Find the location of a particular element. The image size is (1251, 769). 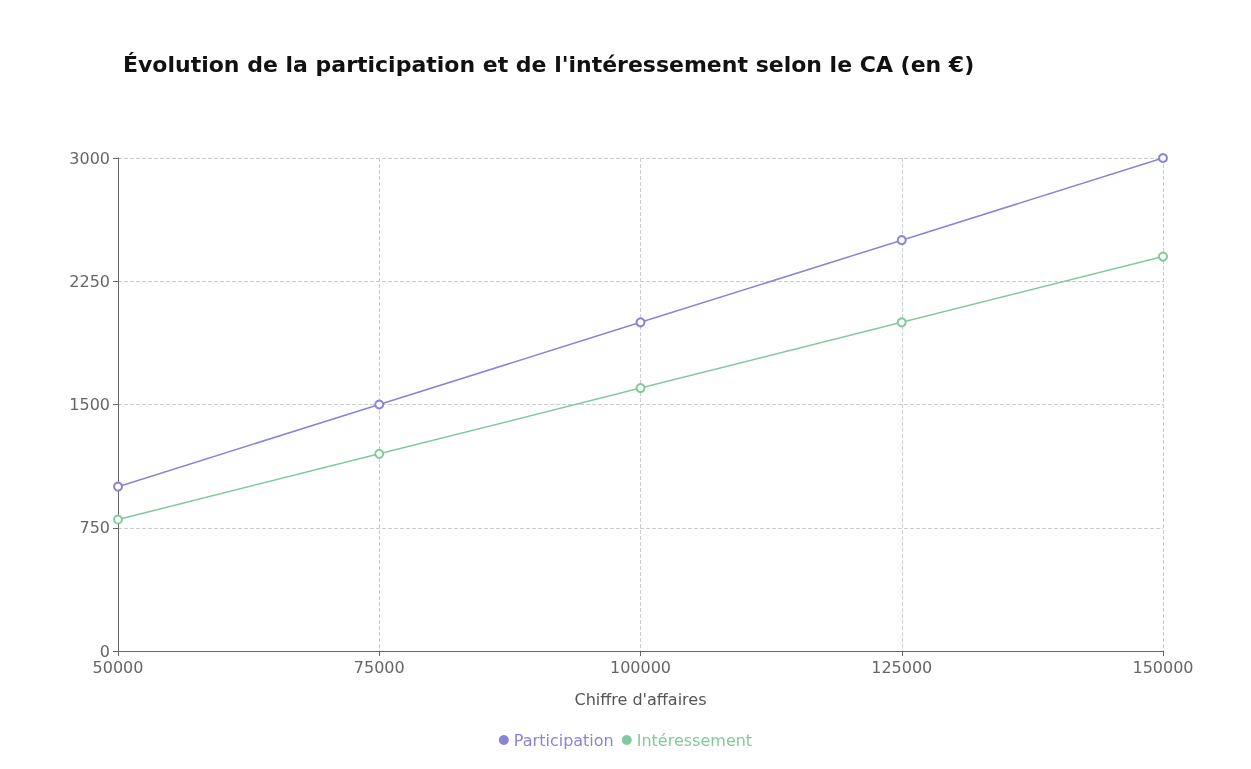

x-tick-label: 125000 is located at coordinates (902, 667).